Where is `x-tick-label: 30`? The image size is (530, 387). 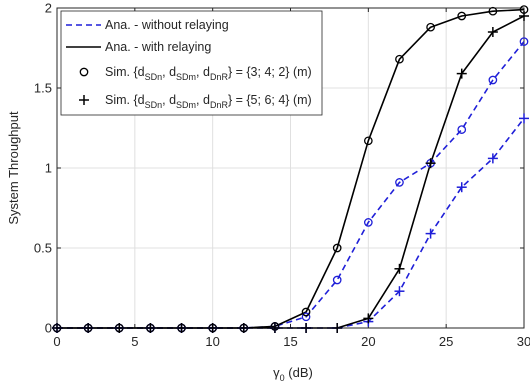 x-tick-label: 30 is located at coordinates (523, 341).